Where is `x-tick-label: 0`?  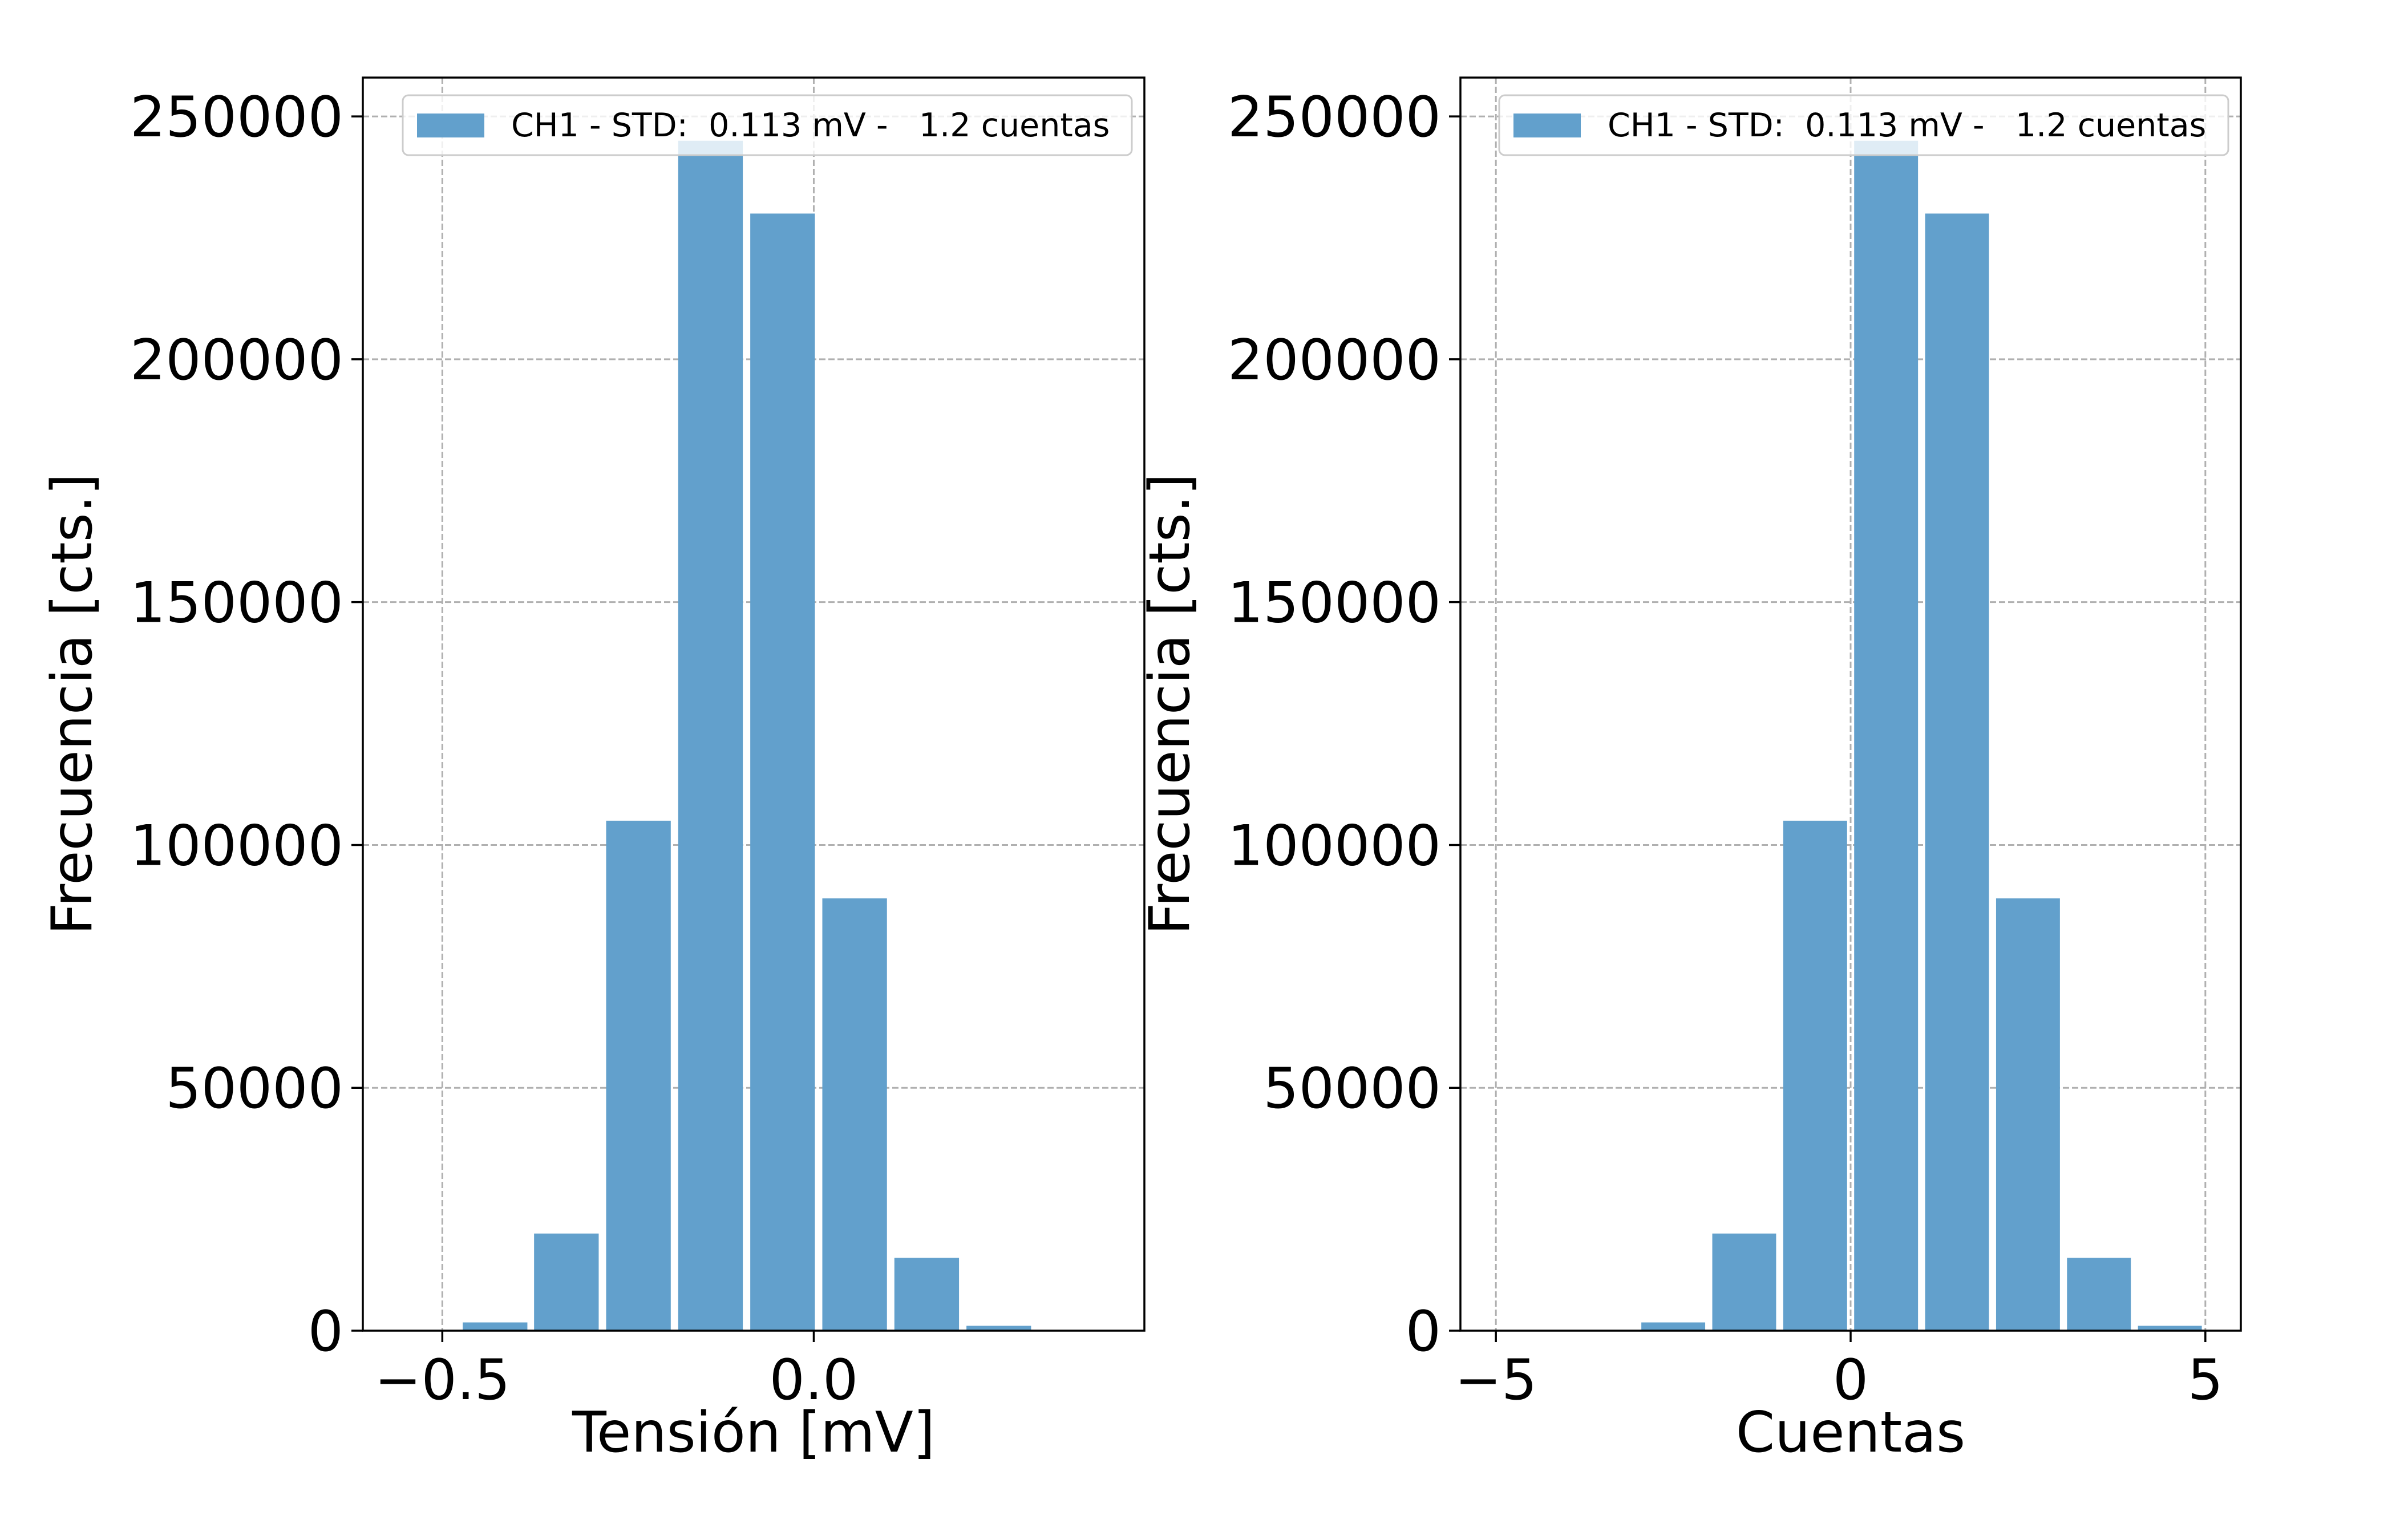 x-tick-label: 0 is located at coordinates (1851, 1381).